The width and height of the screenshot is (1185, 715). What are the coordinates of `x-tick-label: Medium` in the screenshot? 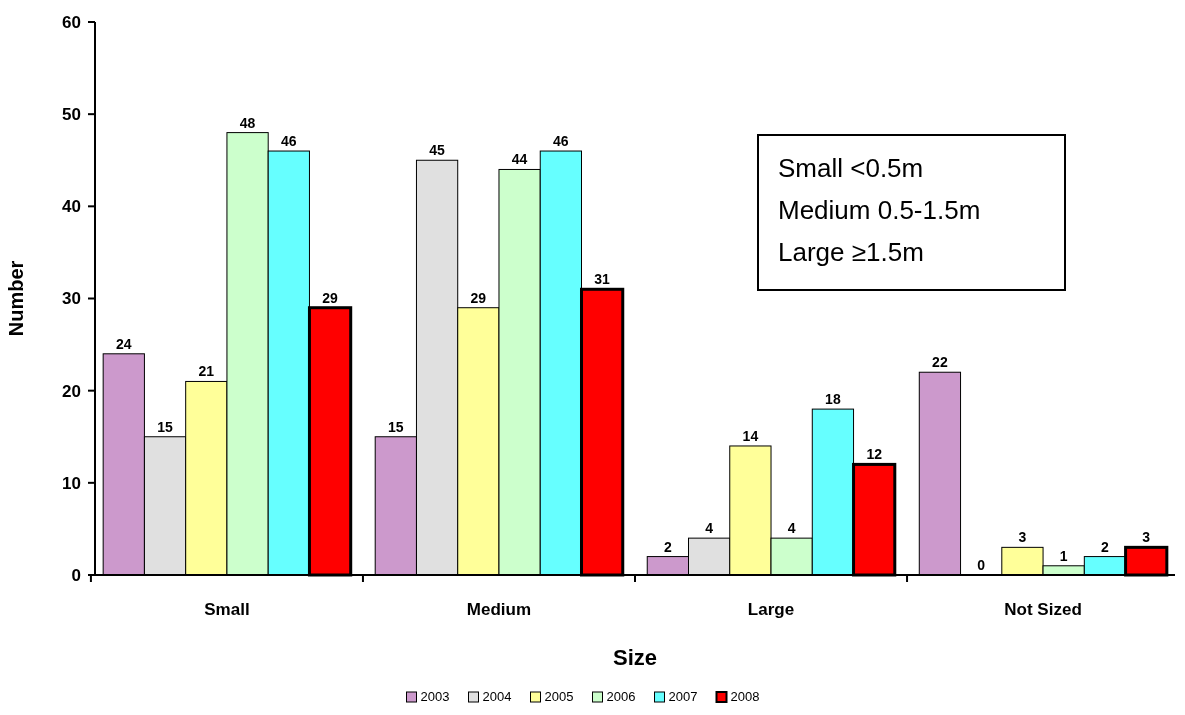 It's located at (499, 609).